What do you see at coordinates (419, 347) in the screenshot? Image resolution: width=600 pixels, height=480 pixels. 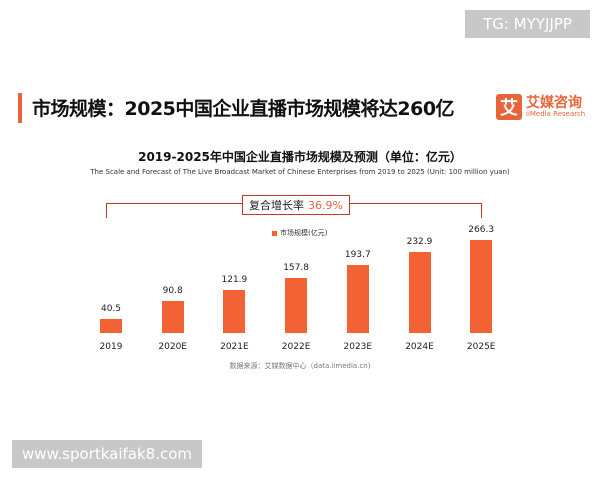 I see `category-label: 2024E` at bounding box center [419, 347].